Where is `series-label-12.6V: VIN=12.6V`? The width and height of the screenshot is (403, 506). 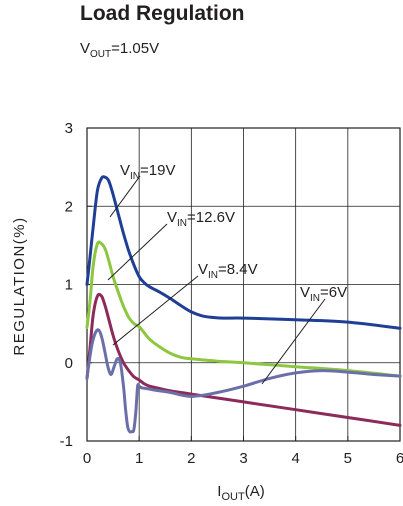 series-label-12.6V: VIN=12.6V is located at coordinates (201, 219).